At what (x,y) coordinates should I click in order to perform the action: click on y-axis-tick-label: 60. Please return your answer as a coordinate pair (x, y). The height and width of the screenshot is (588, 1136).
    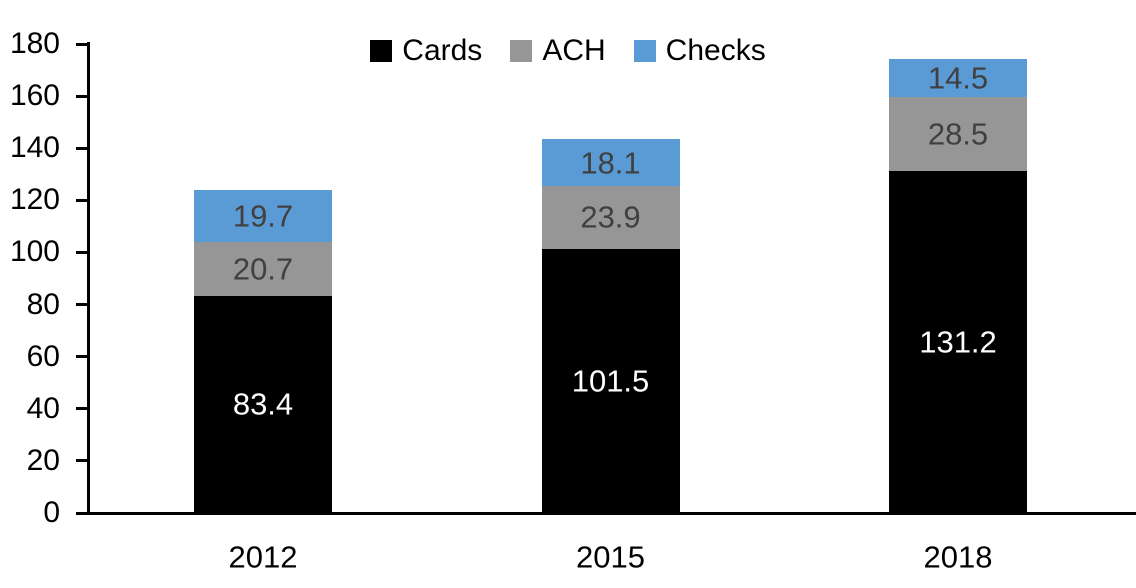
    Looking at the image, I should click on (43, 356).